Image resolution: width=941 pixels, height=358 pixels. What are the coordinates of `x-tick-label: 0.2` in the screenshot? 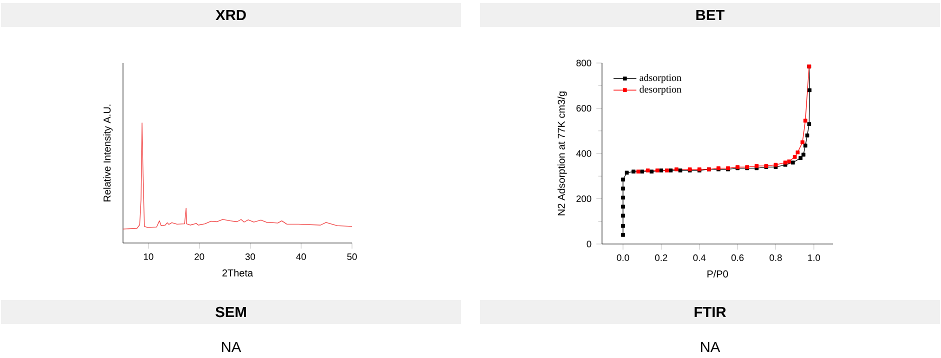 It's located at (661, 257).